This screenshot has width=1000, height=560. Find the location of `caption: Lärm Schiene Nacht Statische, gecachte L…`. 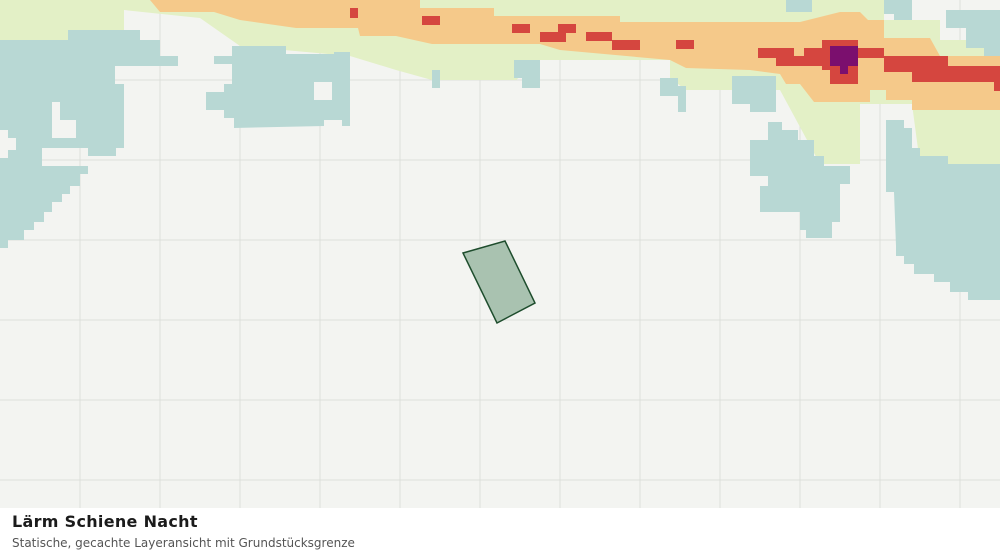

caption: Lärm Schiene Nacht Statische, gecachte L… is located at coordinates (183, 531).